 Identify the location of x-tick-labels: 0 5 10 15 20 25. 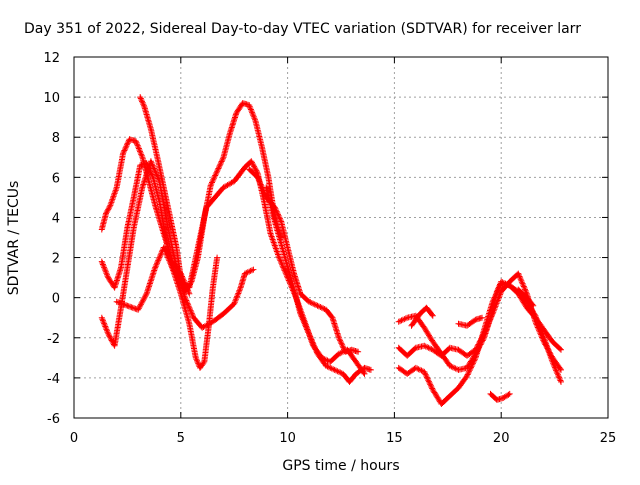
(343, 438).